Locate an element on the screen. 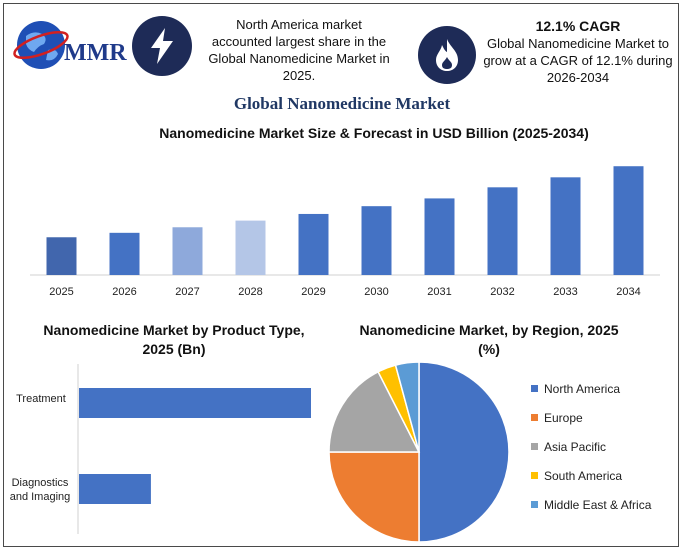  fact1-icon-circle is located at coordinates (162, 46).